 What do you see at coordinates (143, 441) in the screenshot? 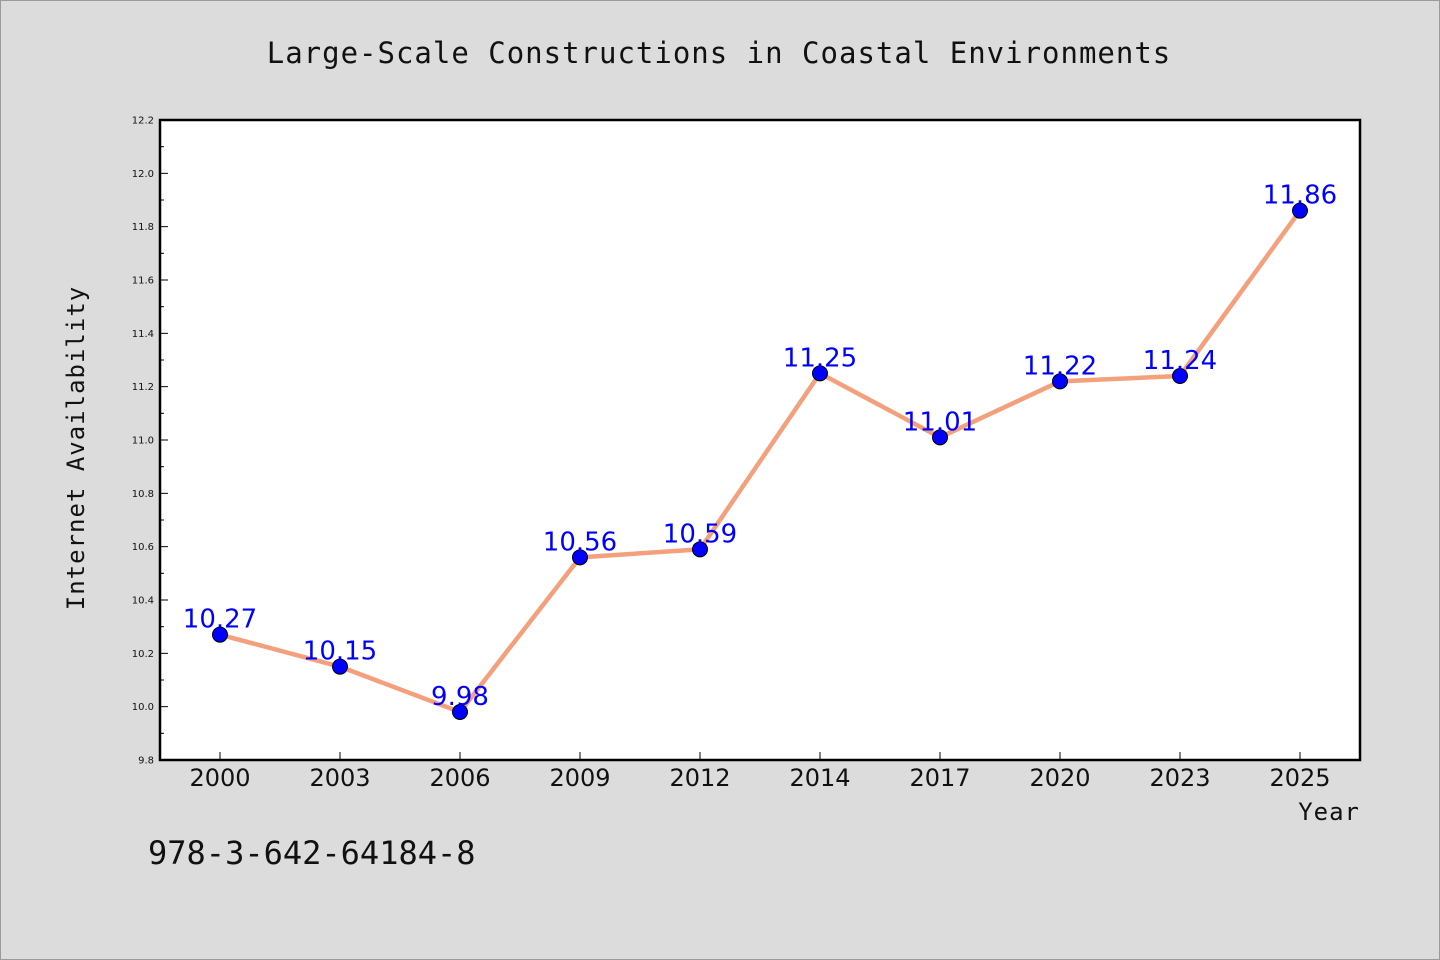
I see `y-tick-label: 11.0` at bounding box center [143, 441].